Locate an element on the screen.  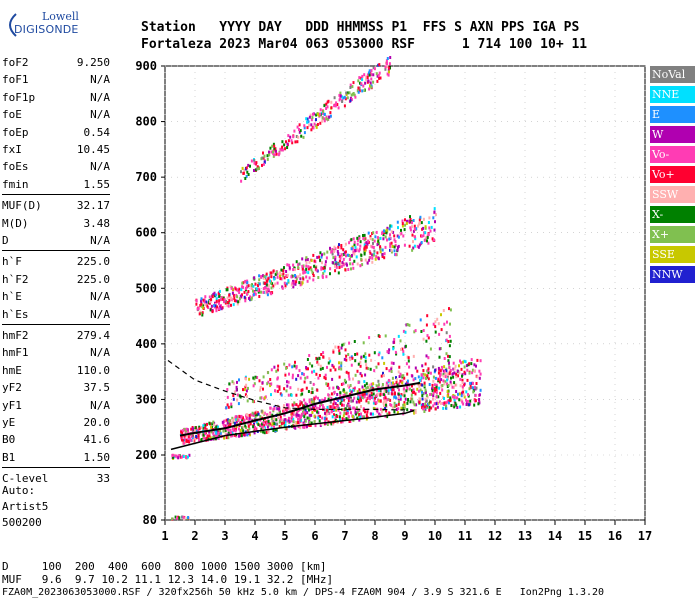
param-row: M(D) 3.48 is located at coordinates (56, 225).